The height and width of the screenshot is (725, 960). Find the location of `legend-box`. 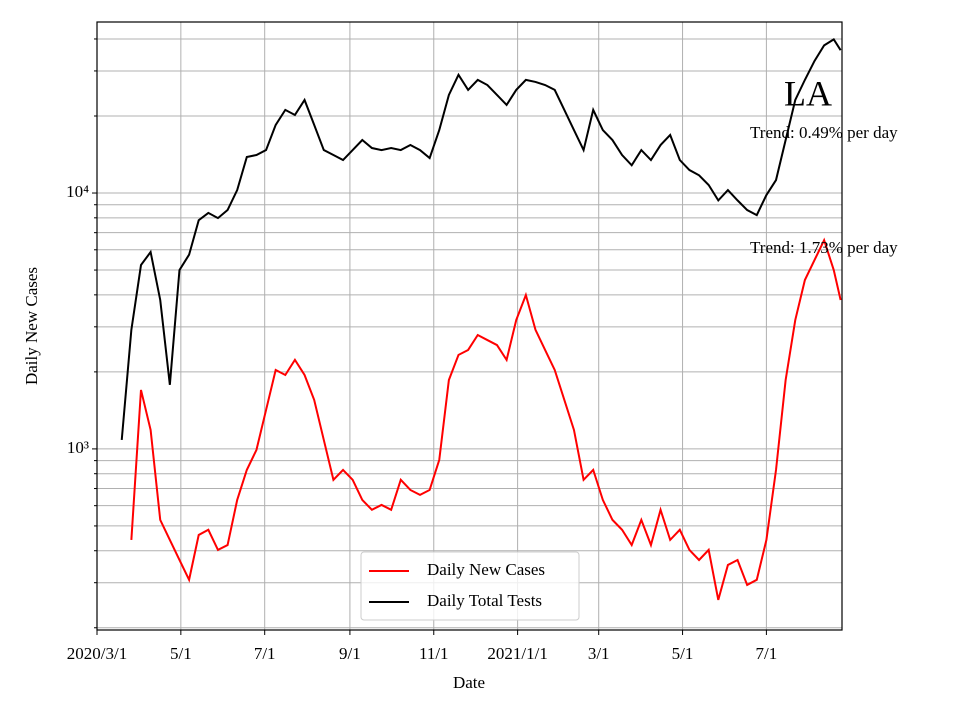

legend-box is located at coordinates (470, 586).